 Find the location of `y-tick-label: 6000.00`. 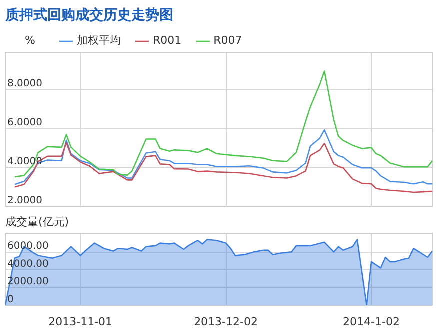

y-tick-label: 6000.00 is located at coordinates (28, 246).